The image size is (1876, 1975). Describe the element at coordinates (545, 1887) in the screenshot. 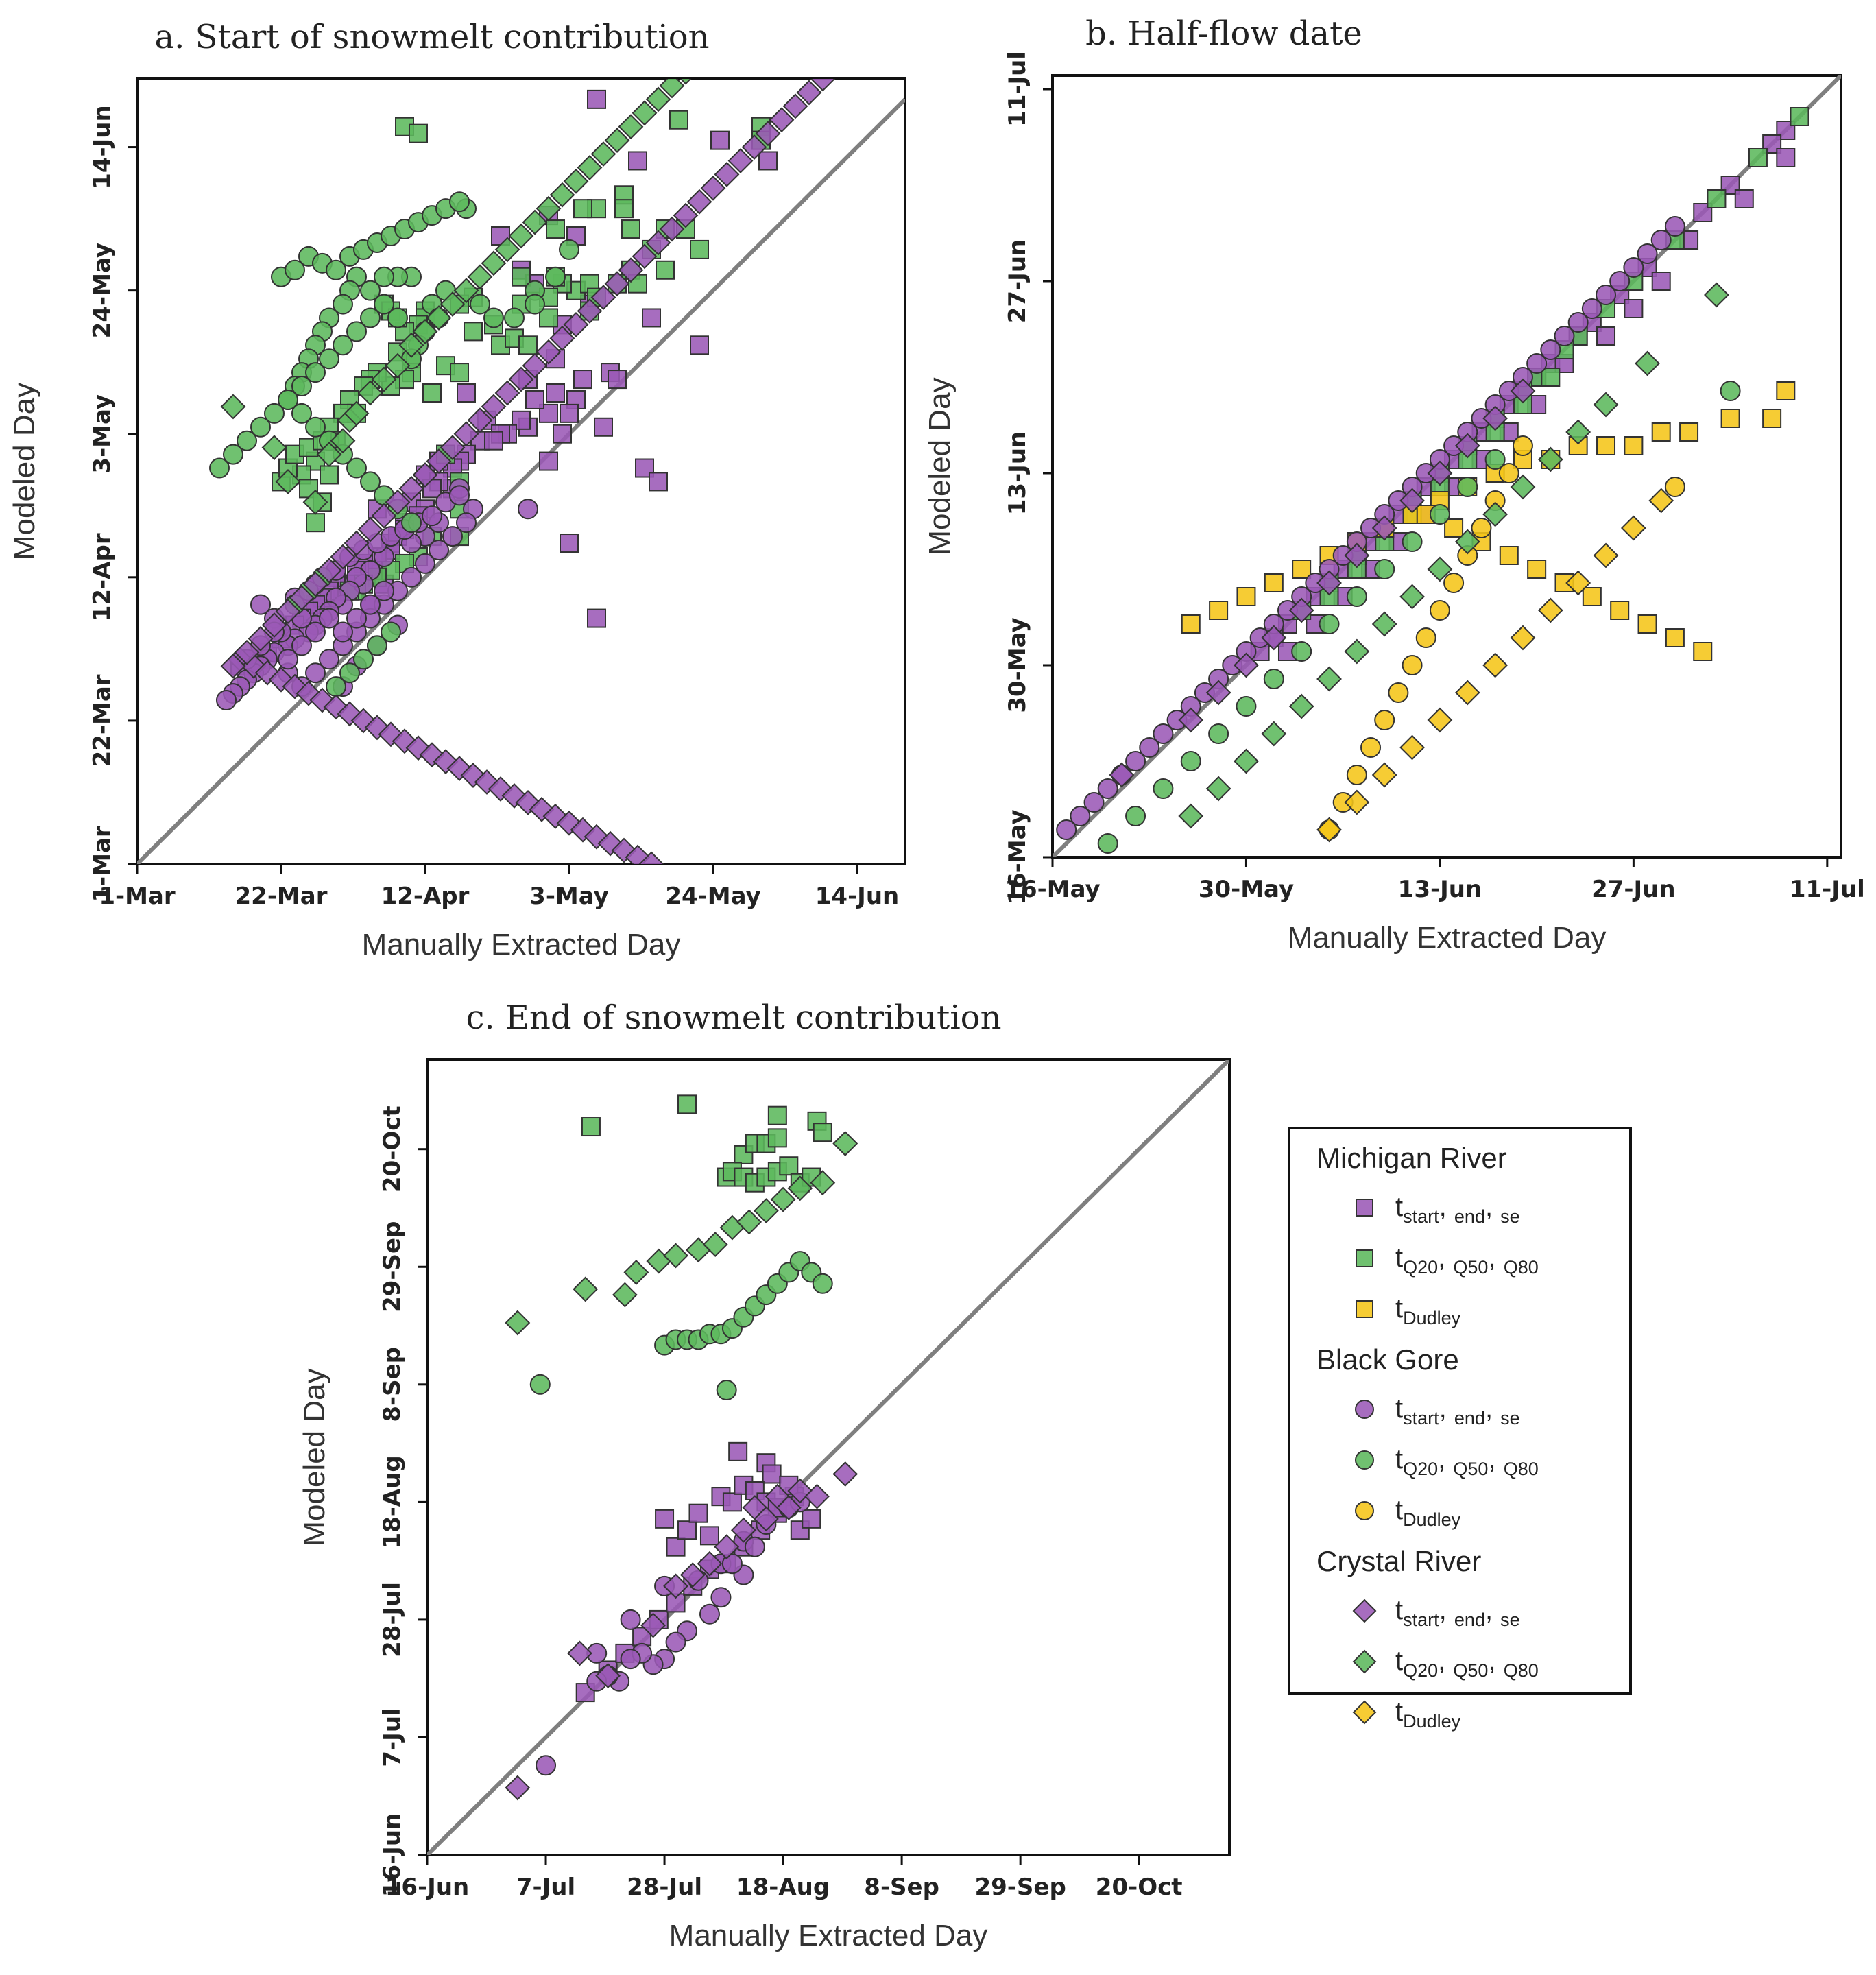

I see `x-tick-label: 7-Jul` at that location.